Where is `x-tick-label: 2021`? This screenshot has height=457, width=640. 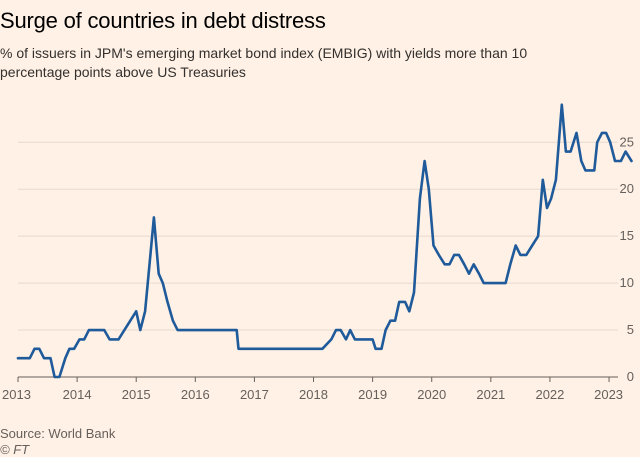
x-tick-label: 2021 is located at coordinates (490, 394).